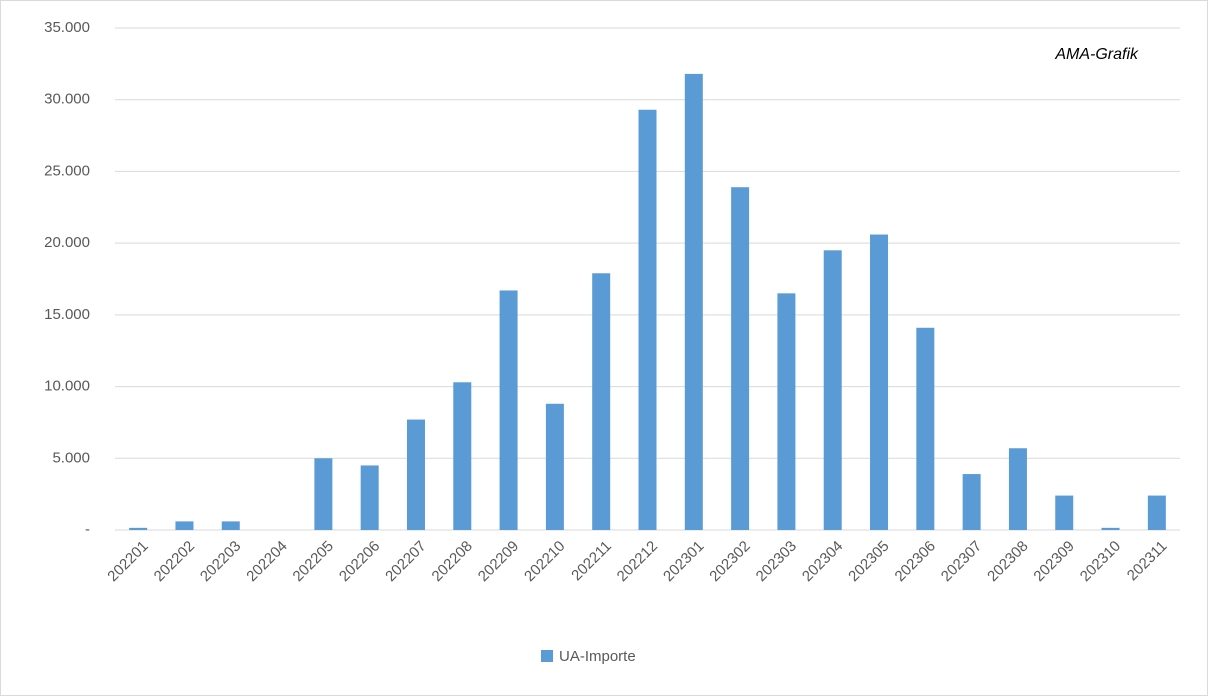 Image resolution: width=1208 pixels, height=696 pixels. I want to click on legend-label: UA-Importe, so click(597, 656).